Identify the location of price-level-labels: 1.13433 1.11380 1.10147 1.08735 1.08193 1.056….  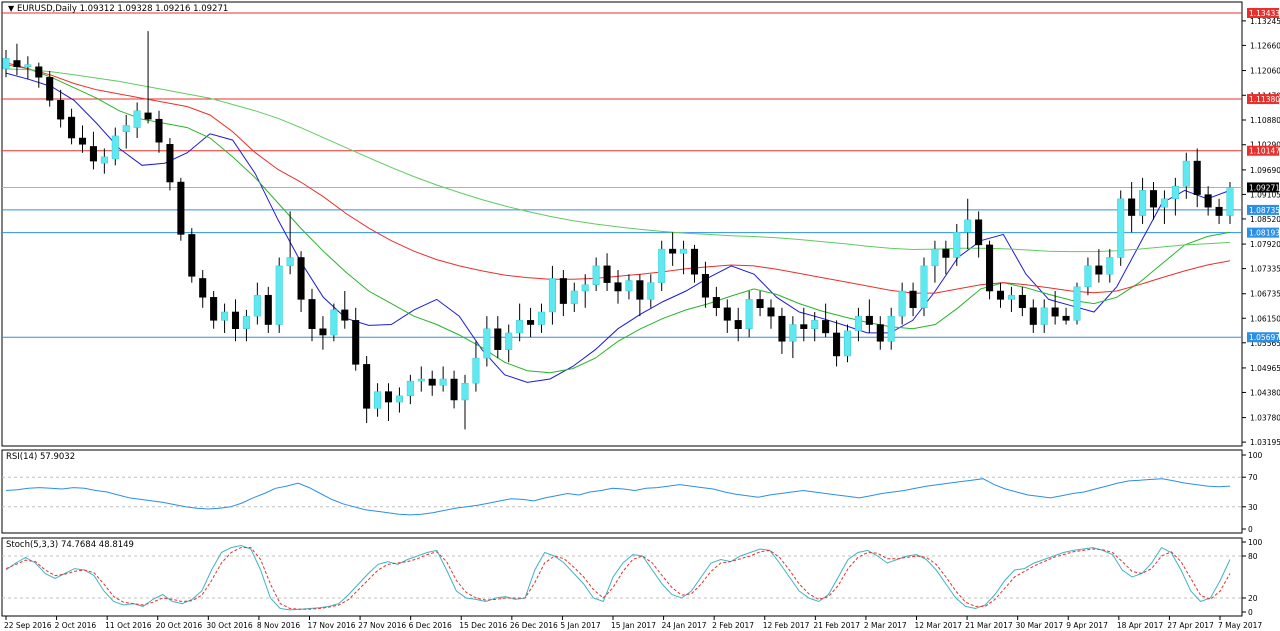
(1263, 175).